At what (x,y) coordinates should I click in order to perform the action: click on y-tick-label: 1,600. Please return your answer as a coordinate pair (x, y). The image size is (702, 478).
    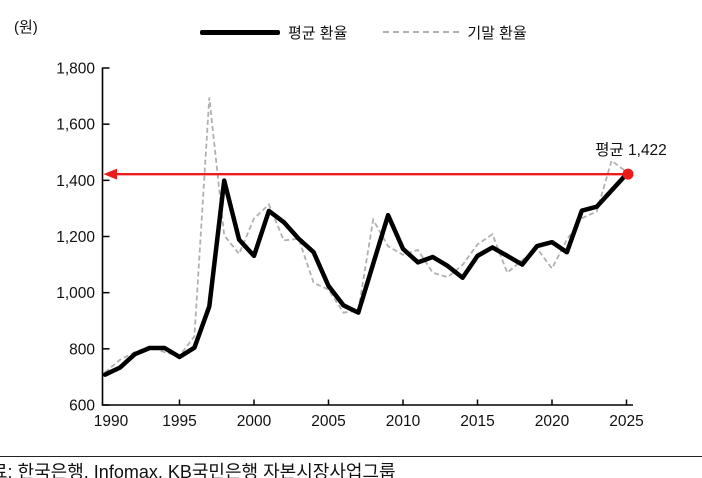
    Looking at the image, I should click on (75, 125).